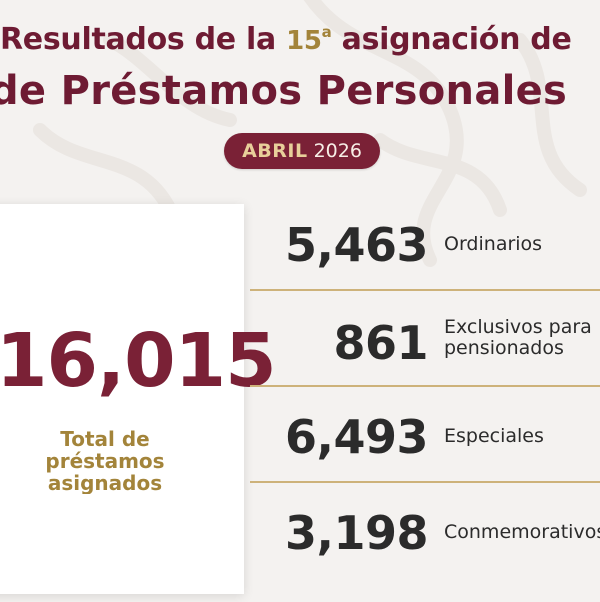  What do you see at coordinates (493, 244) in the screenshot?
I see `stat-label: Ordinarios` at bounding box center [493, 244].